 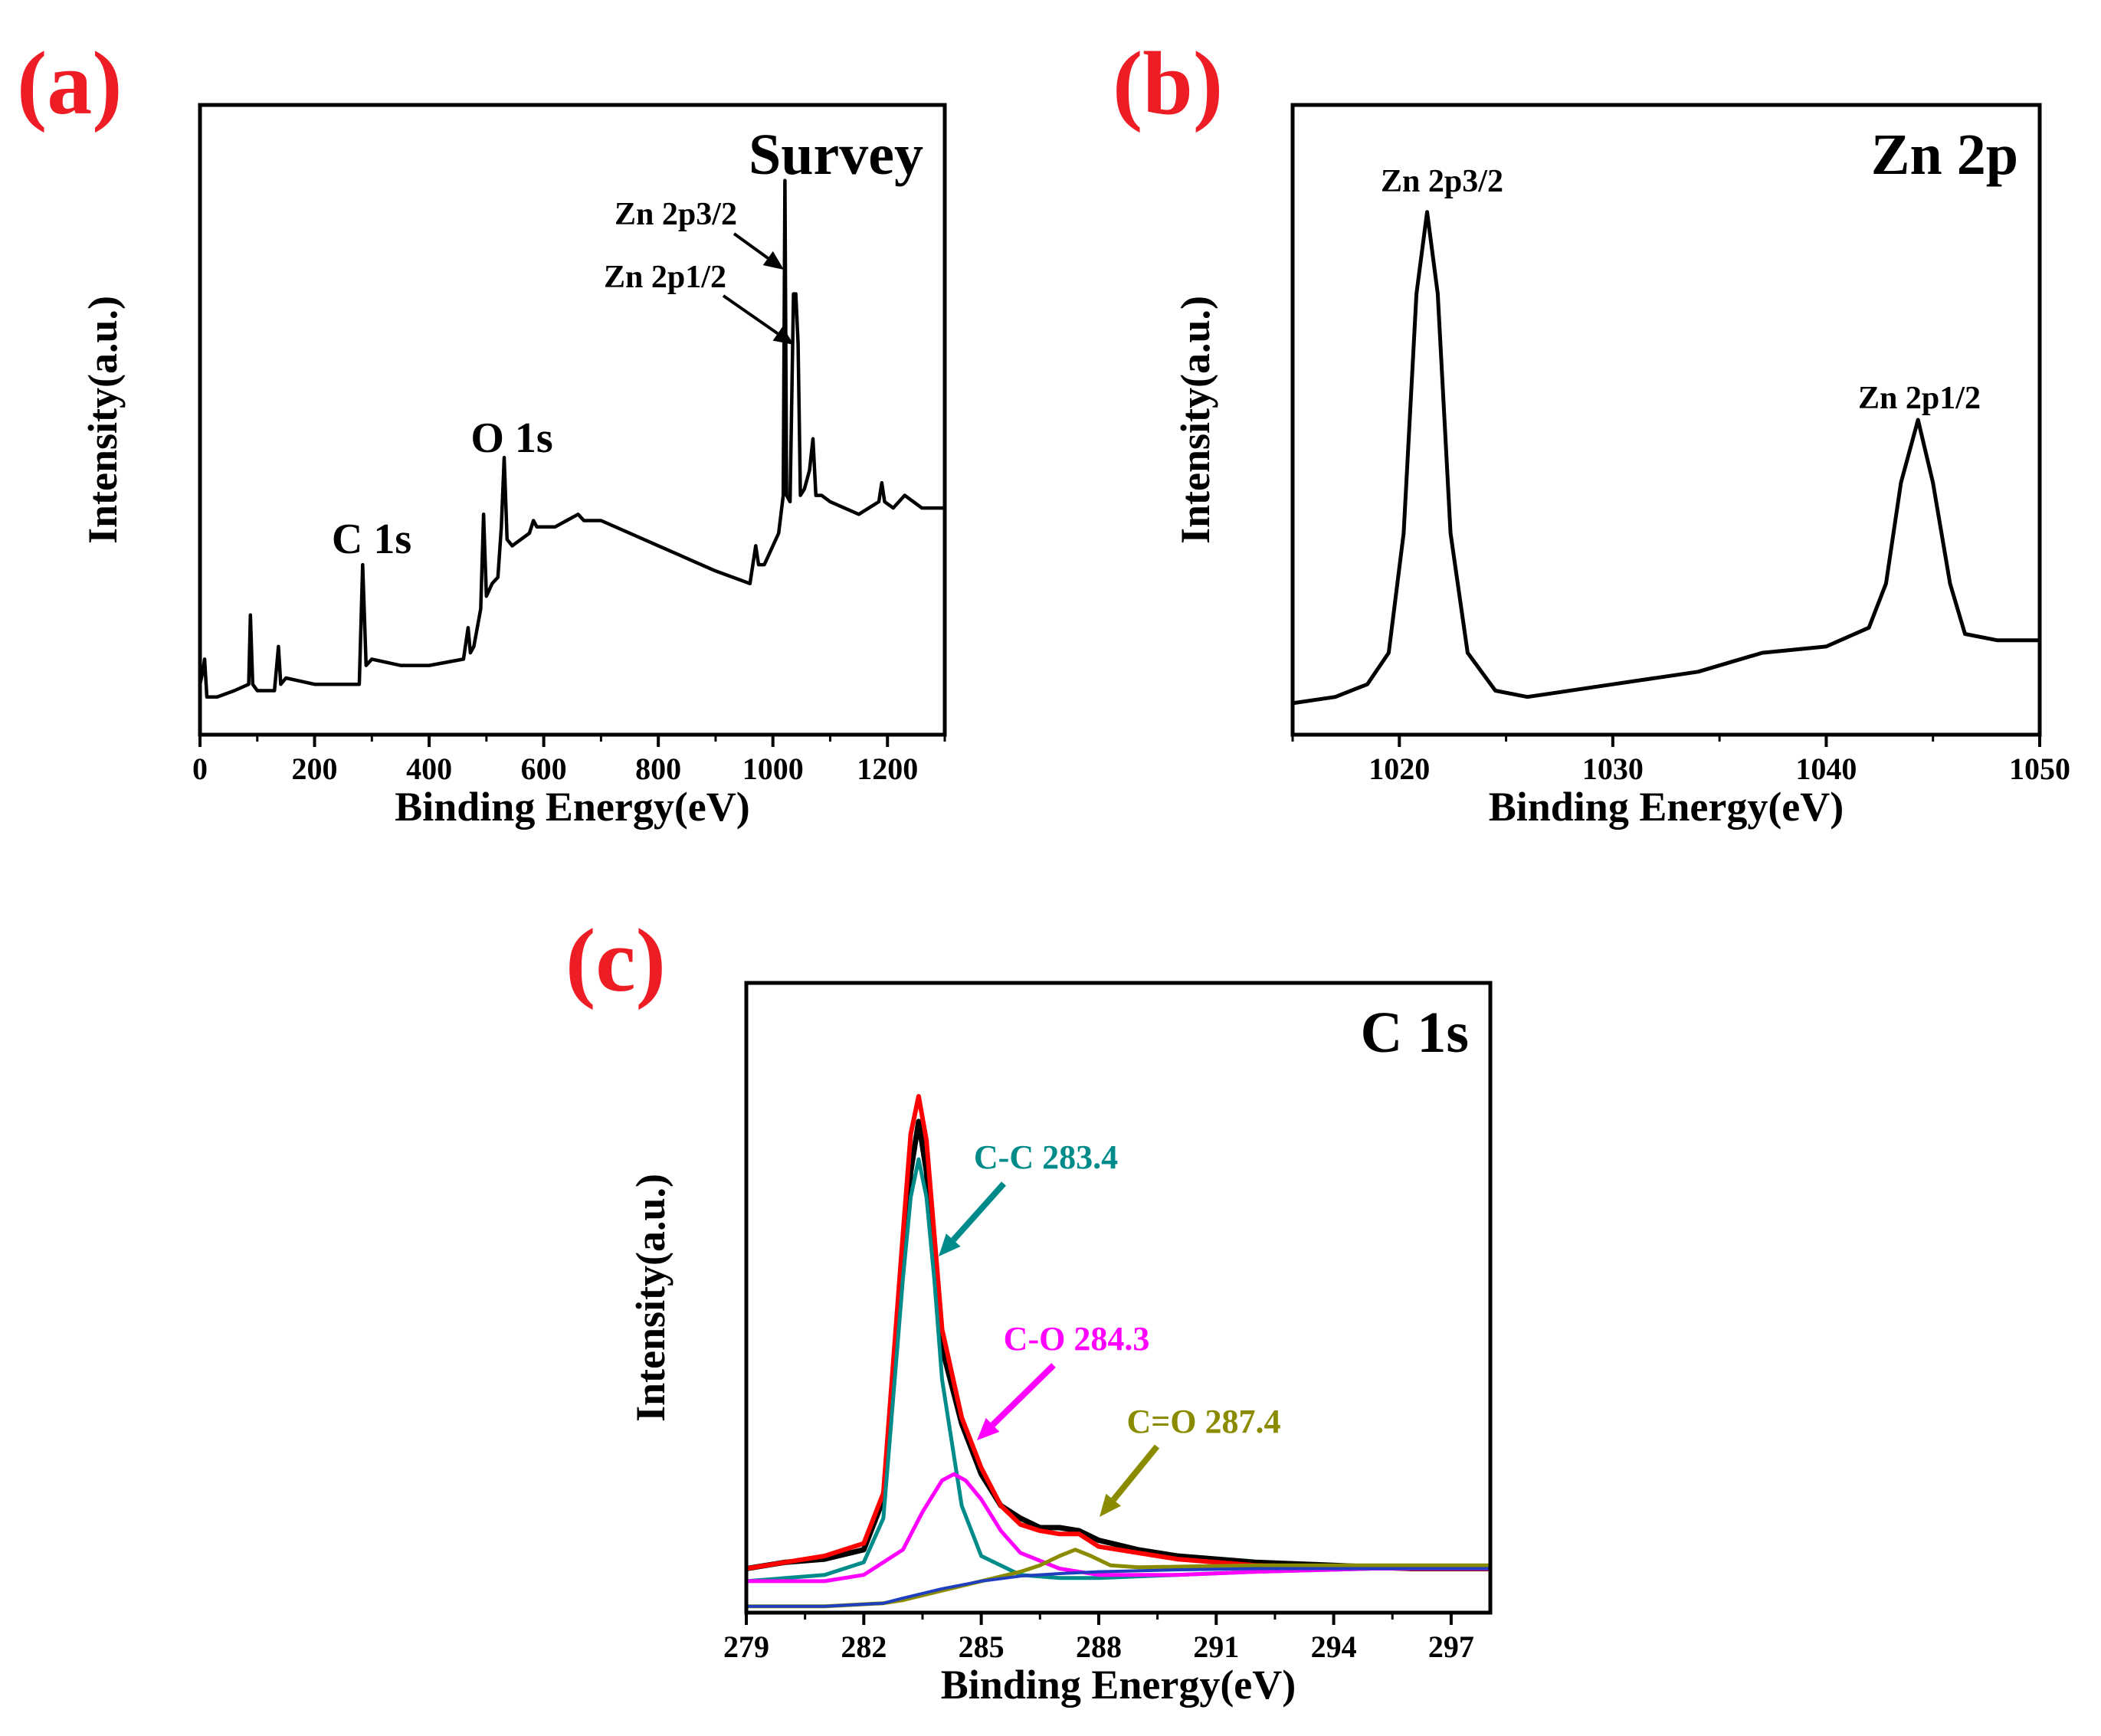 What do you see at coordinates (1099, 1647) in the screenshot?
I see `x-tick-label: 288` at bounding box center [1099, 1647].